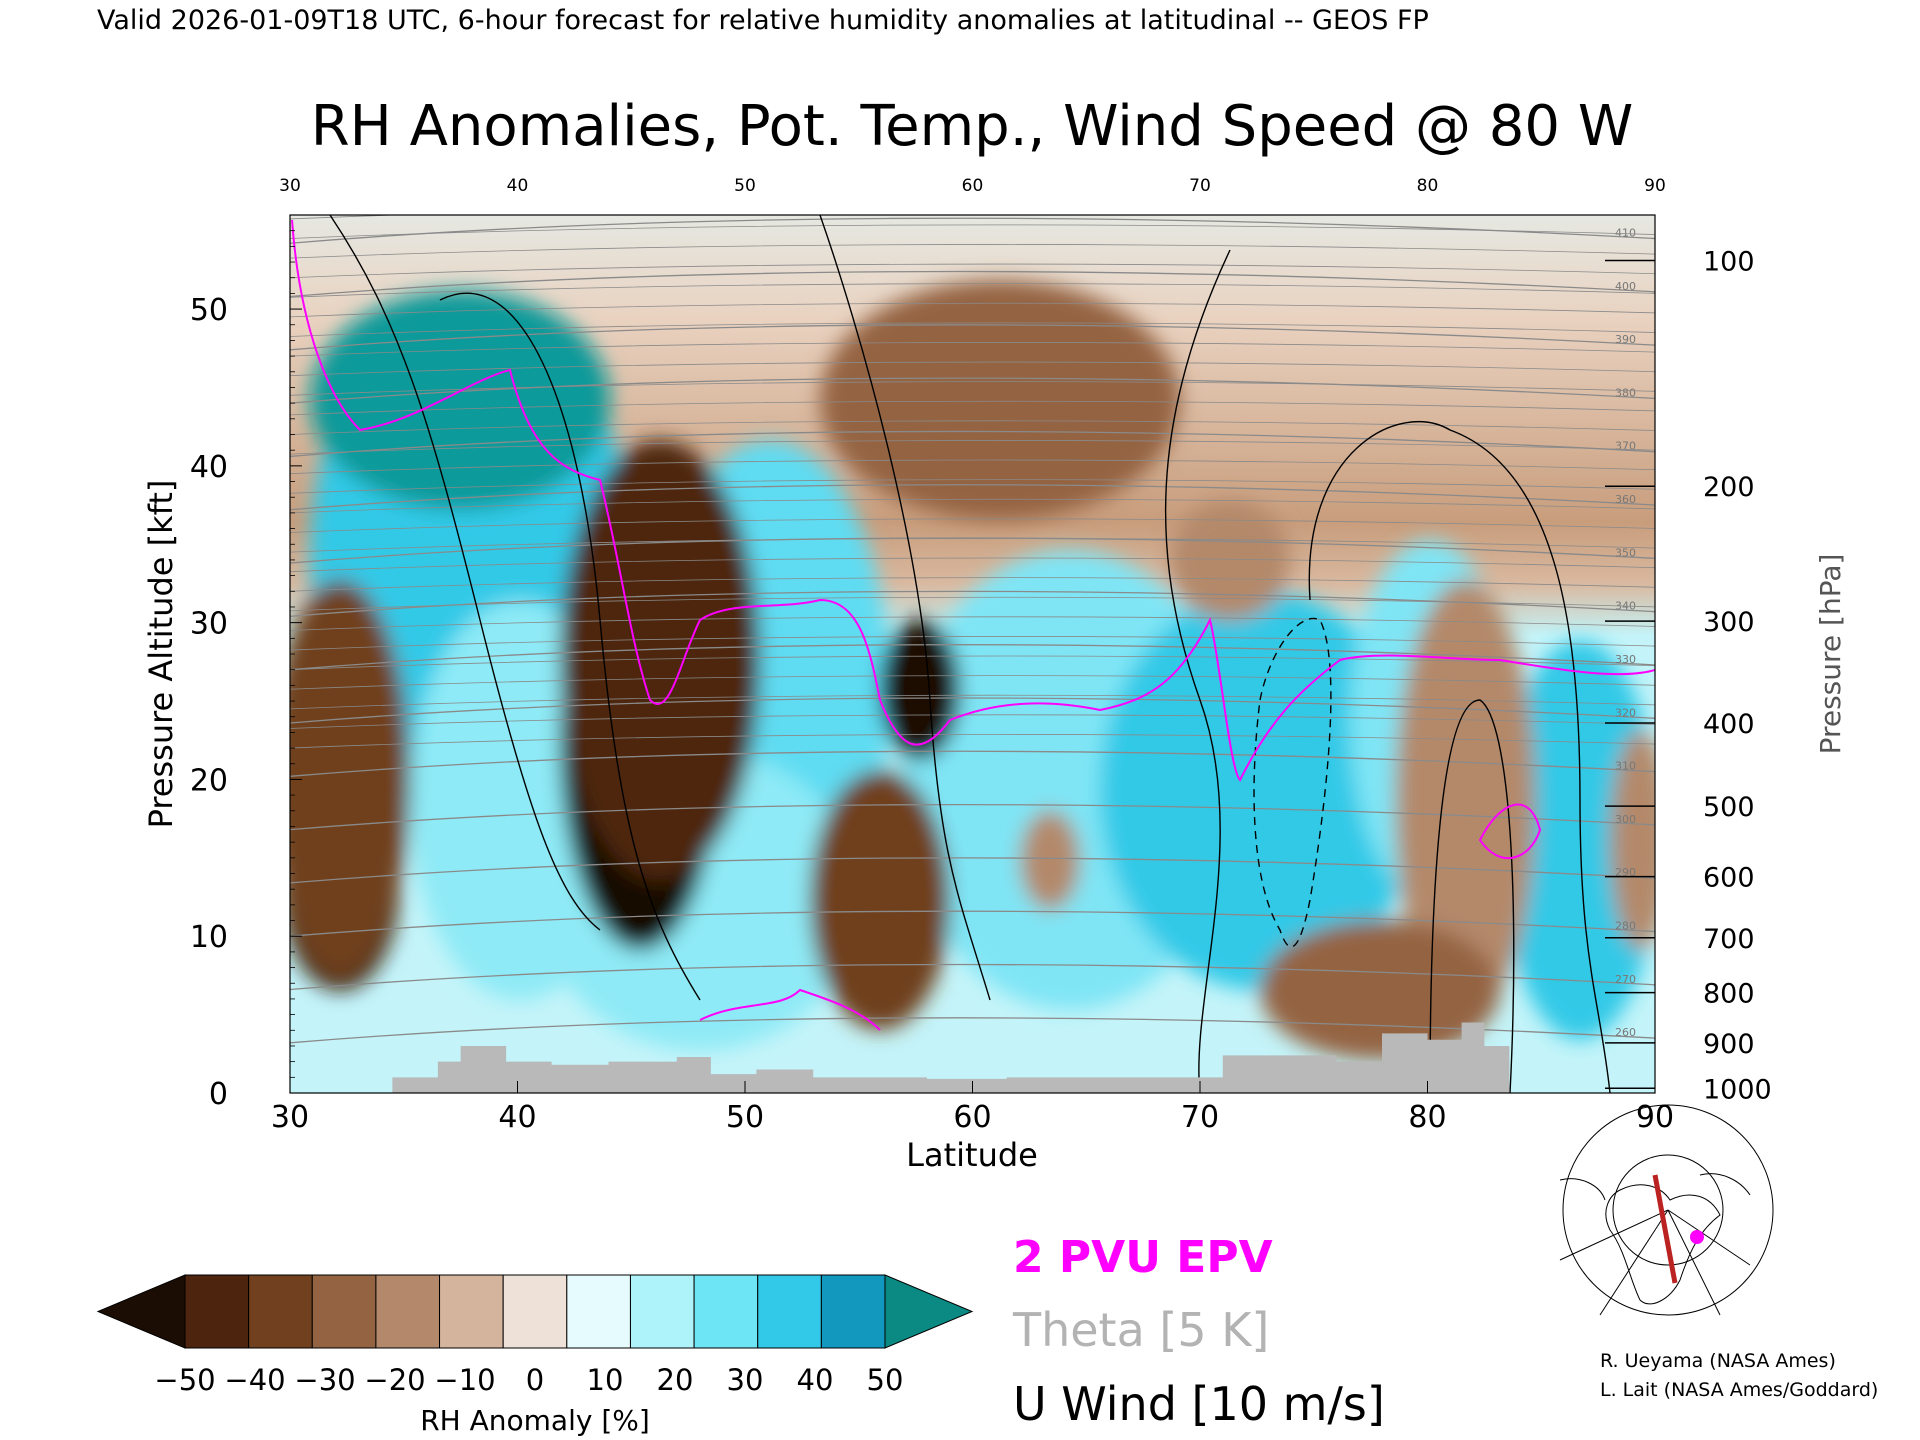 The image size is (1920, 1440). I want to click on colorbar-tick-label: 30, so click(745, 1380).